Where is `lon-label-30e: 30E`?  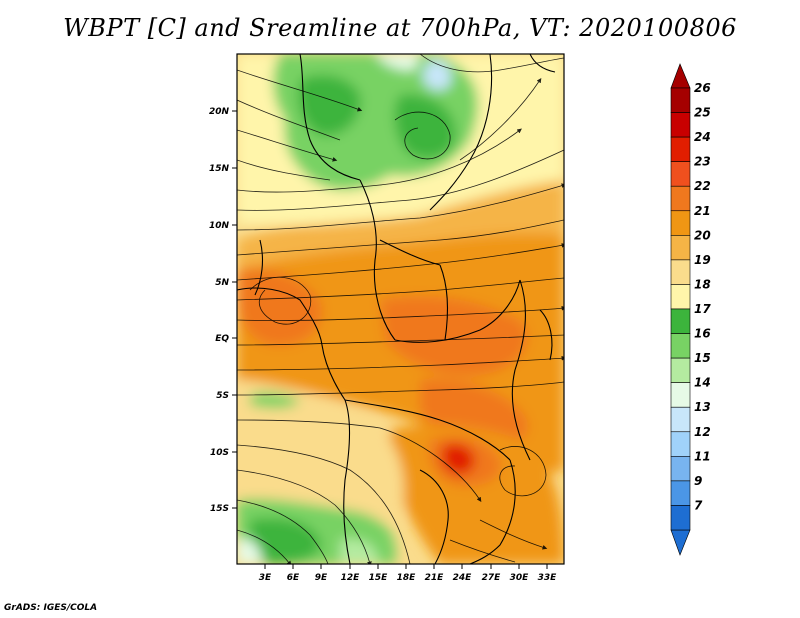
lon-label-30e: 30E is located at coordinates (520, 578).